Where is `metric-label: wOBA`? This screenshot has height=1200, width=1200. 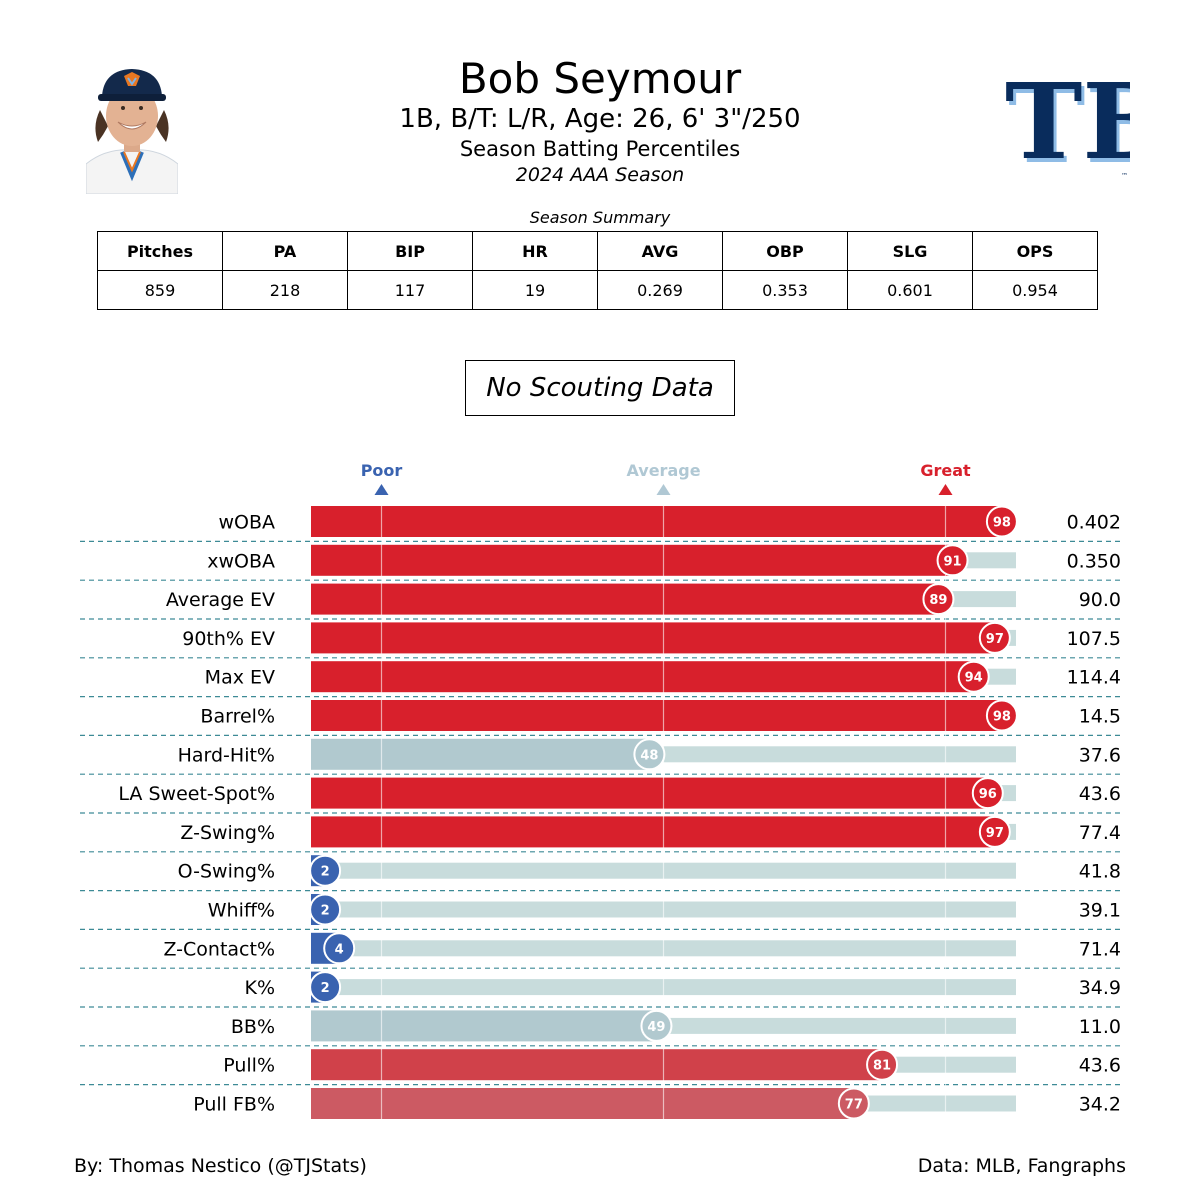
metric-label: wOBA is located at coordinates (246, 523).